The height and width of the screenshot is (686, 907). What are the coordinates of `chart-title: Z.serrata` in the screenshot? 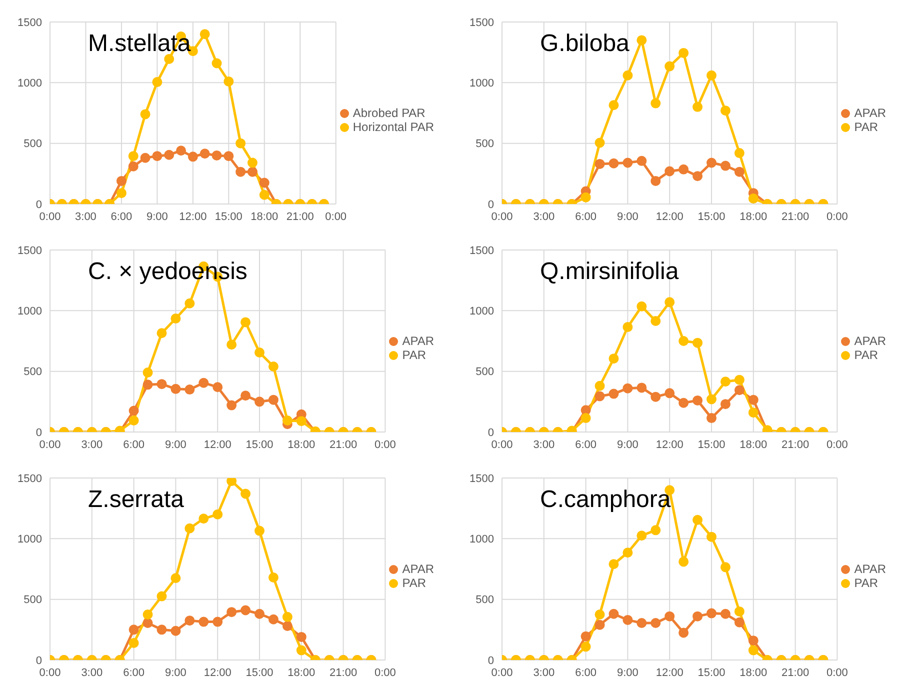 It's located at (136, 500).